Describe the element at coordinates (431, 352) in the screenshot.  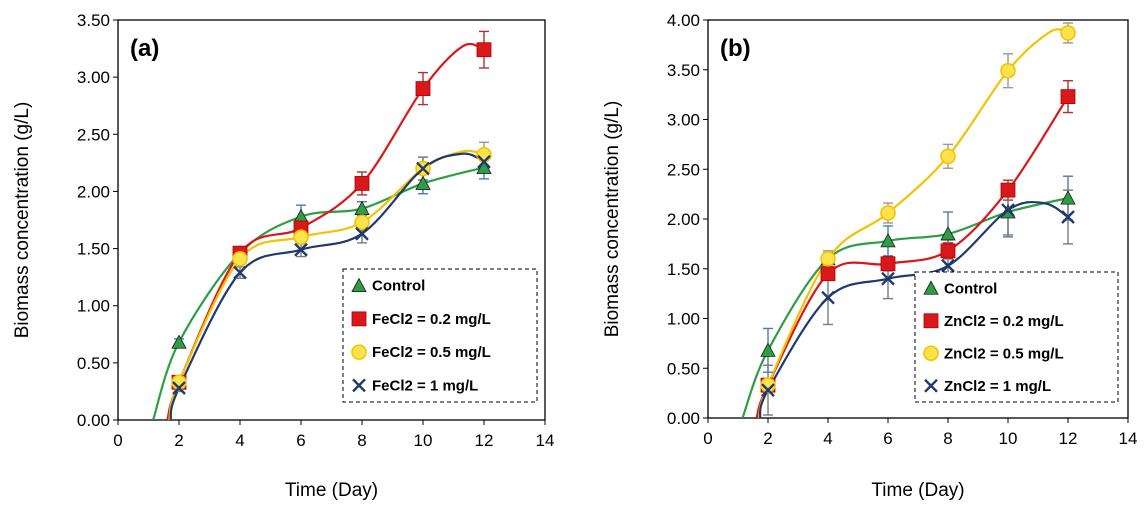
I see `legend-entry: FeCl2 = 0.5 mg/L` at that location.